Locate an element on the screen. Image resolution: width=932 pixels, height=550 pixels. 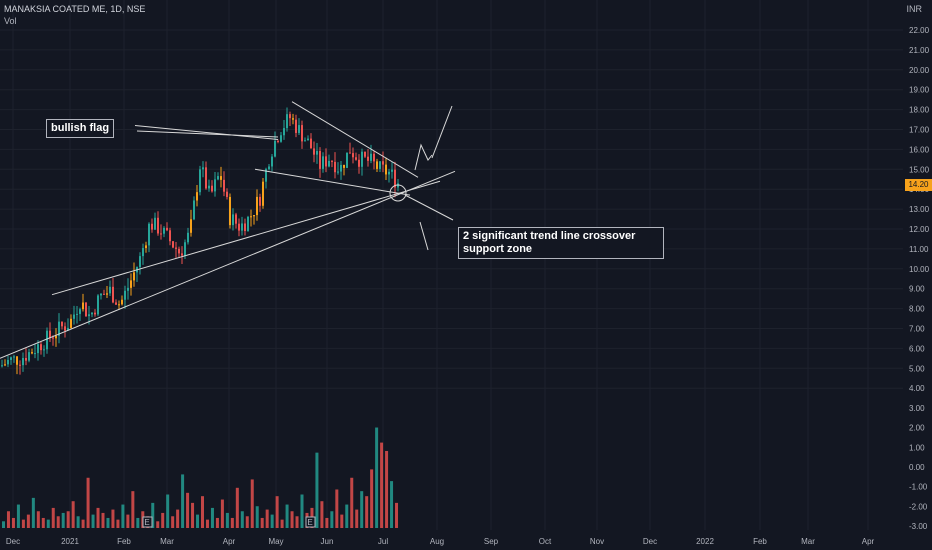
time-tick-label: Aug is located at coordinates (437, 541).